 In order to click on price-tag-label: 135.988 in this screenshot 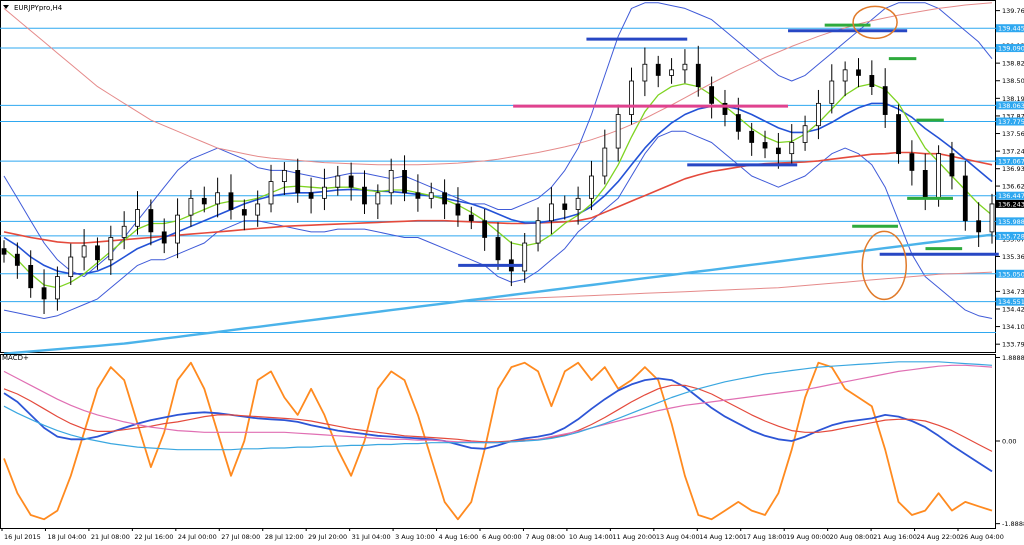, I will do `click(1011, 222)`.